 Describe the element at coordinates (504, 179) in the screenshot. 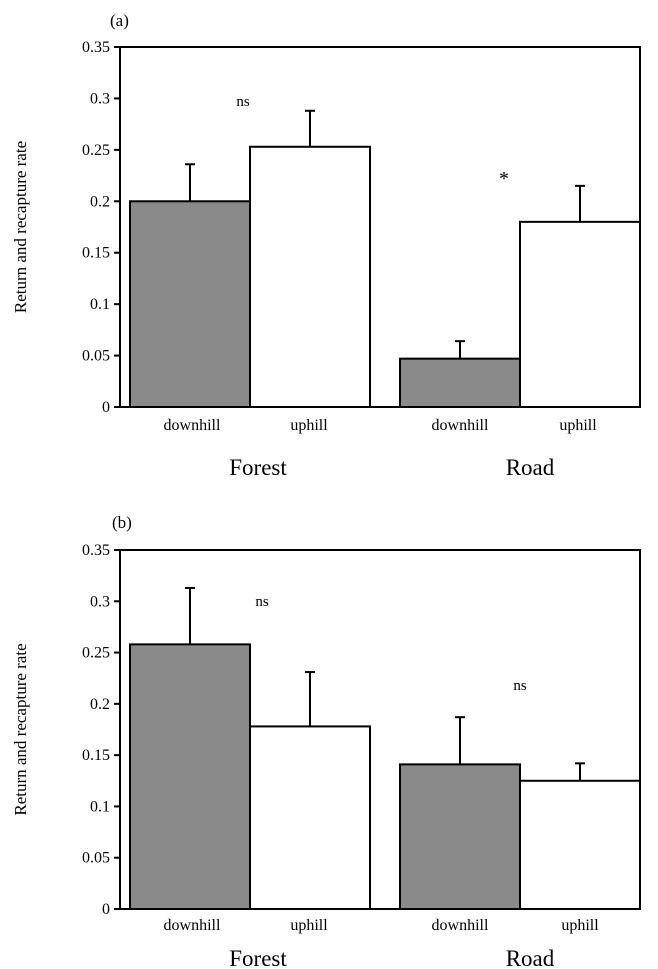

I see `significance-label: *` at that location.